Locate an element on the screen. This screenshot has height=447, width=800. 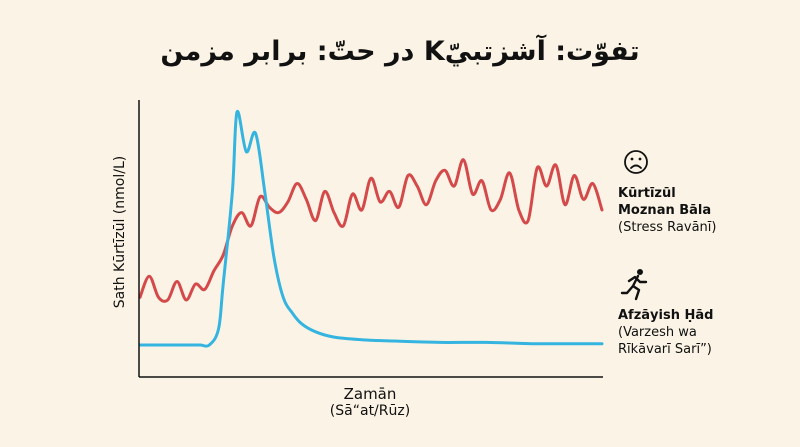
legend-sublabel-exercise-line2: Rīkāvarī Sarī”) is located at coordinates (665, 349).